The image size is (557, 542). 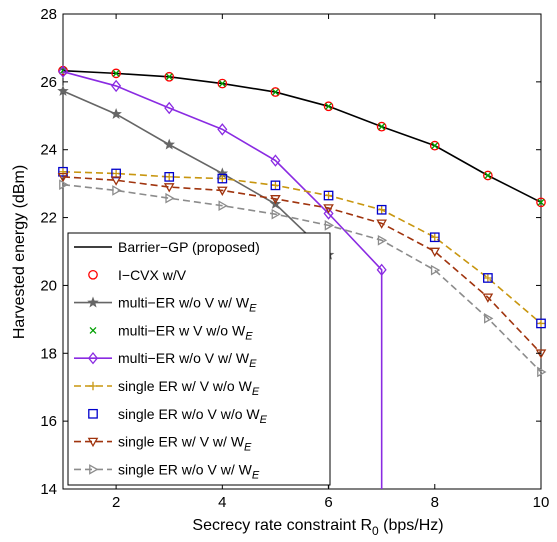 What do you see at coordinates (48, 14) in the screenshot?
I see `y-tick-label: 28` at bounding box center [48, 14].